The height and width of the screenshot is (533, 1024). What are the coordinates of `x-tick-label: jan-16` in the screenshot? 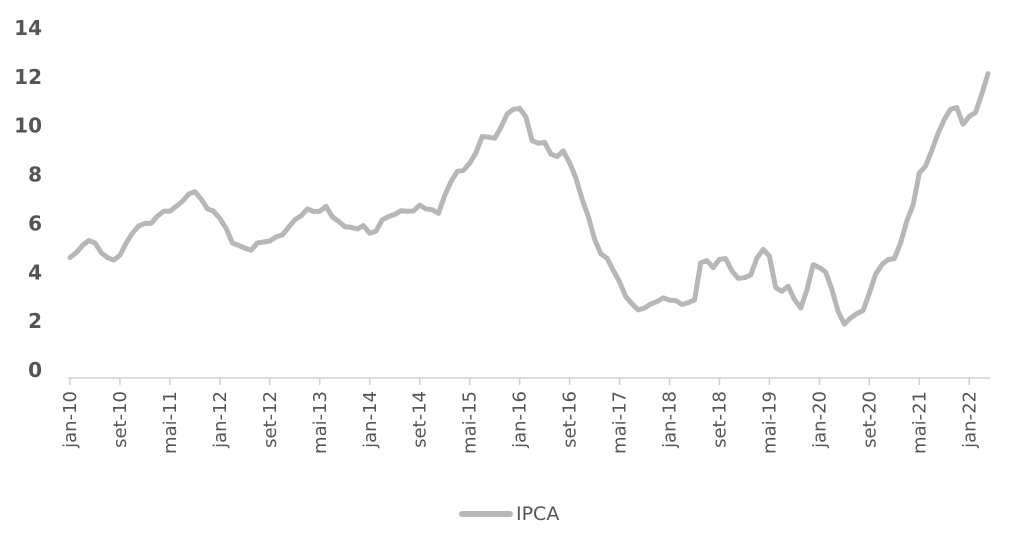 It's located at (520, 420).